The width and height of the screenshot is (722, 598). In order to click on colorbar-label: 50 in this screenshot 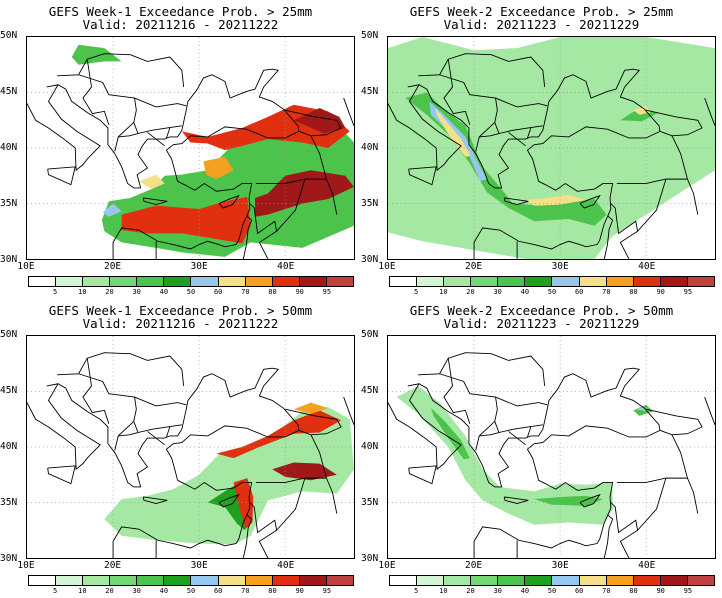, I will do `click(191, 292)`.